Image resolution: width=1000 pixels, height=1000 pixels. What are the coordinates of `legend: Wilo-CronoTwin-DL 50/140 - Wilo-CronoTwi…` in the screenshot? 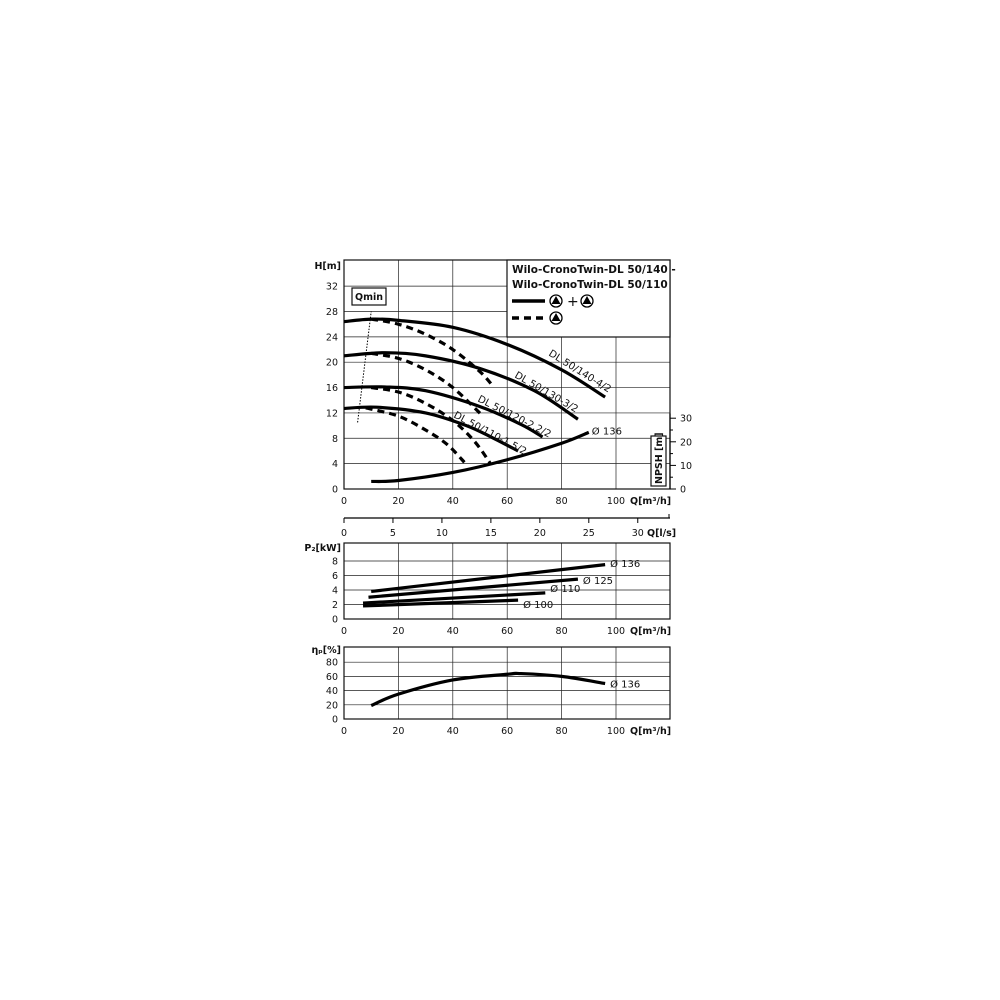 It's located at (594, 292).